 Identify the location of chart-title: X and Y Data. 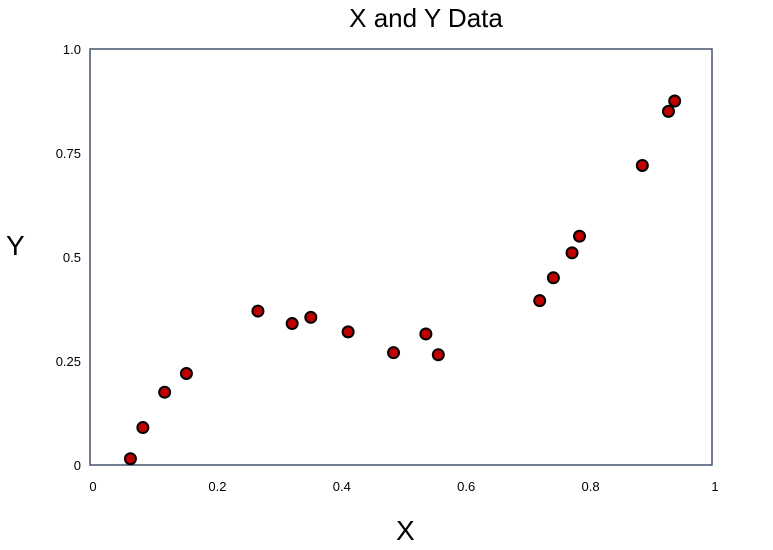
(426, 18).